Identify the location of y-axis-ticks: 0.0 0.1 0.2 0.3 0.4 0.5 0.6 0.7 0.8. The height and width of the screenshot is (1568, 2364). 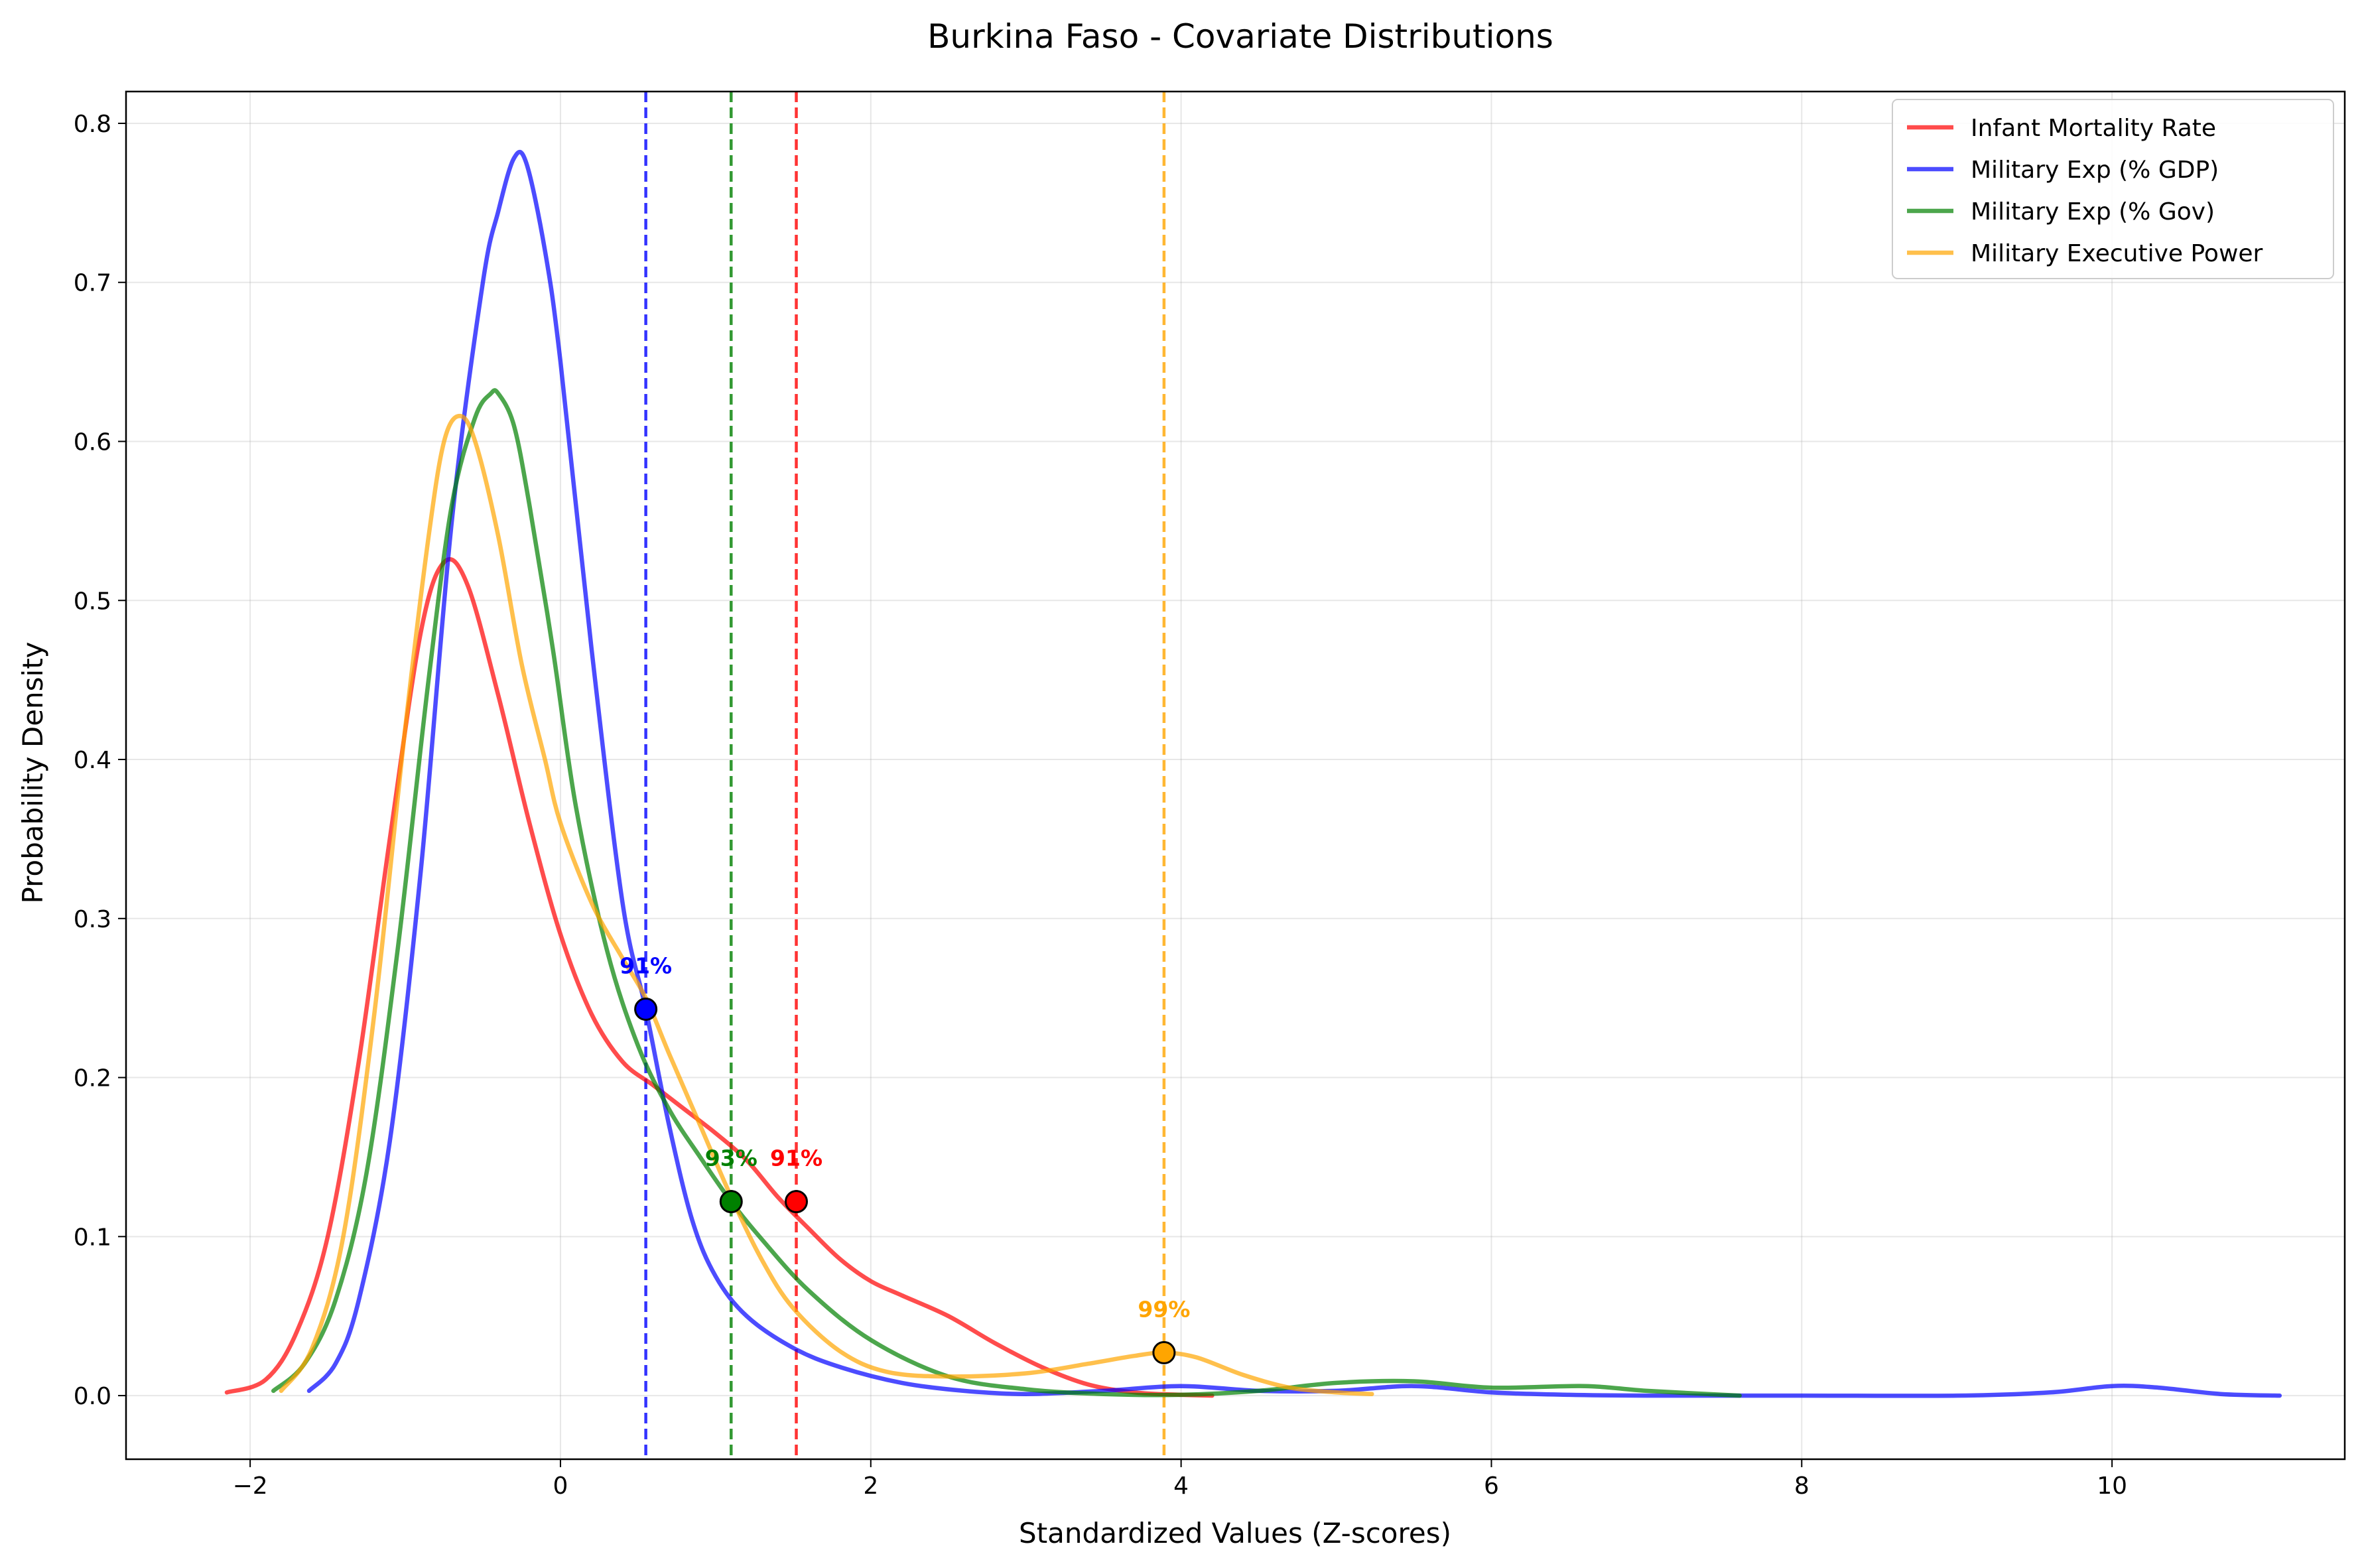
(100, 761).